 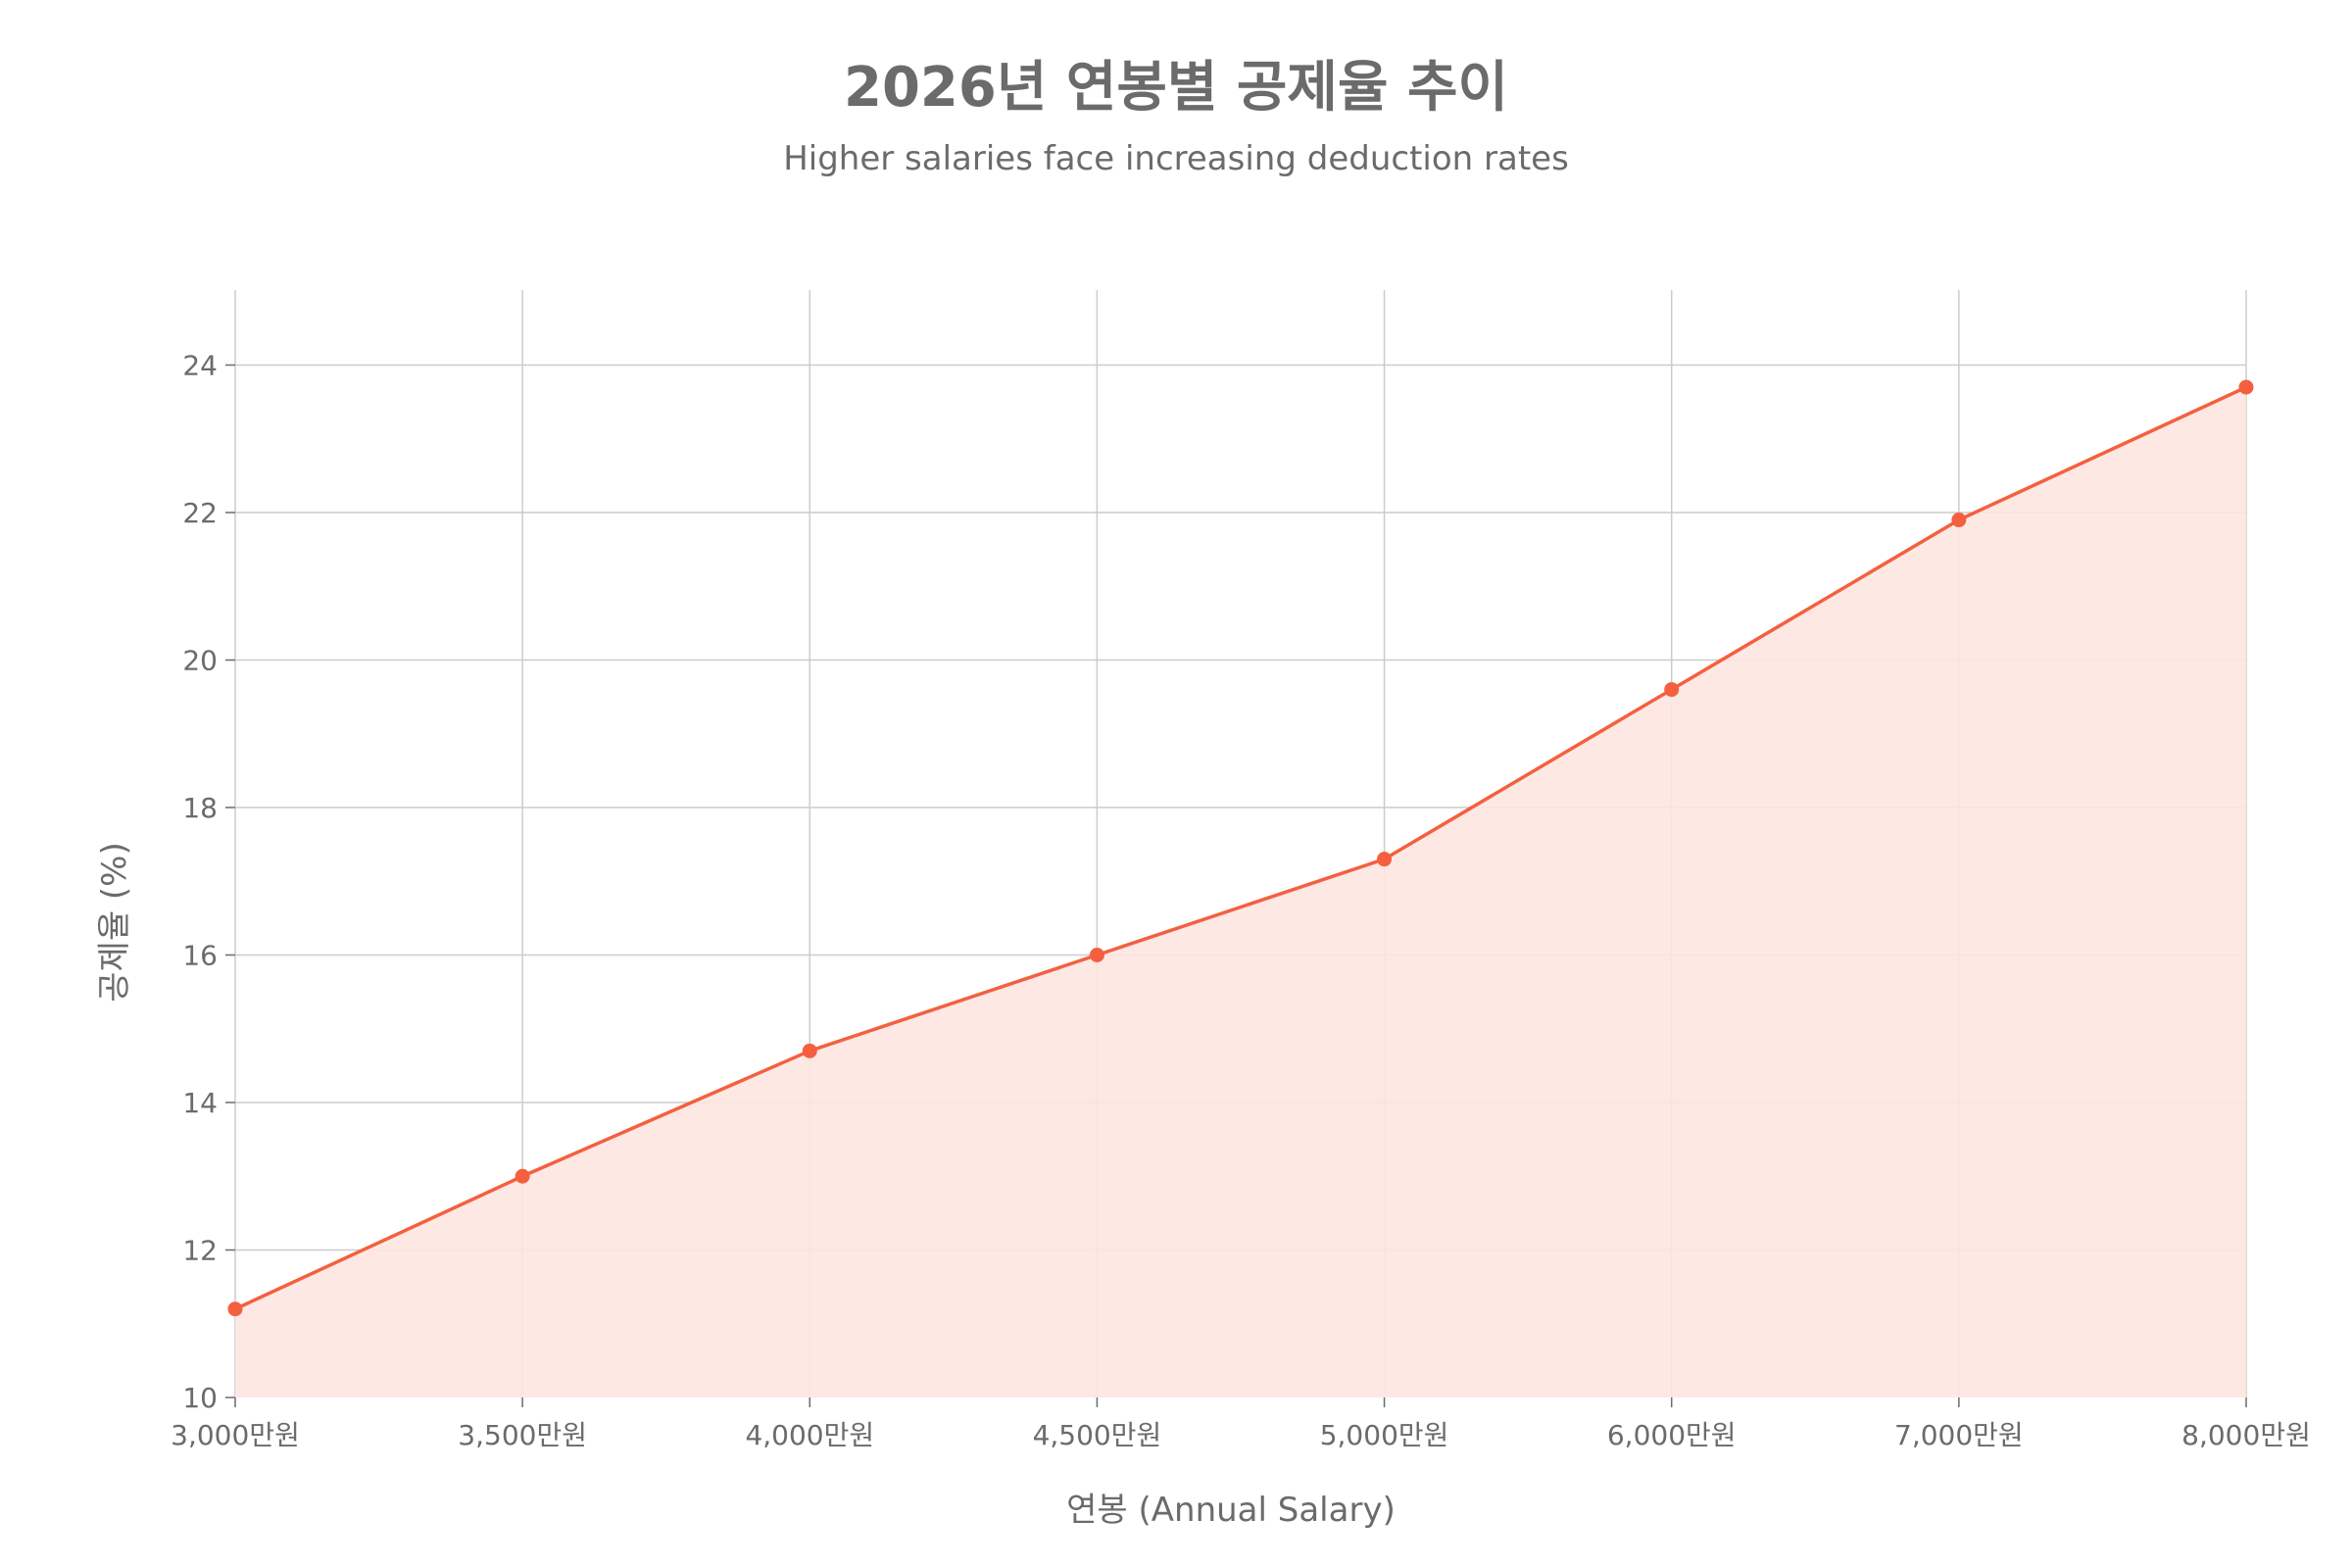 I want to click on chart-title: 2026년 연봉별 공제율 추이, so click(x=1176, y=88).